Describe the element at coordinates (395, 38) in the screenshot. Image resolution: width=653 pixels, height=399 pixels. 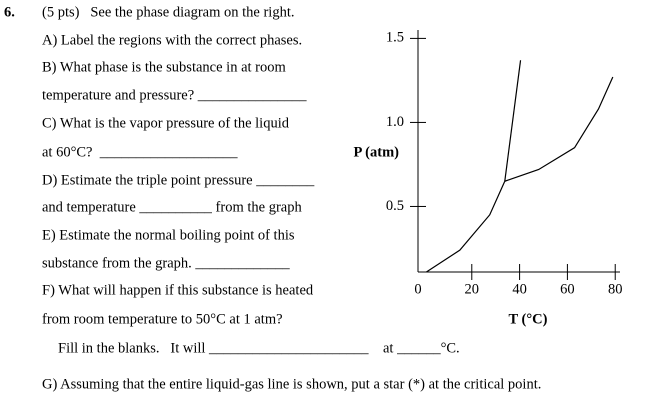
I see `y-tick-label: 1.5` at that location.